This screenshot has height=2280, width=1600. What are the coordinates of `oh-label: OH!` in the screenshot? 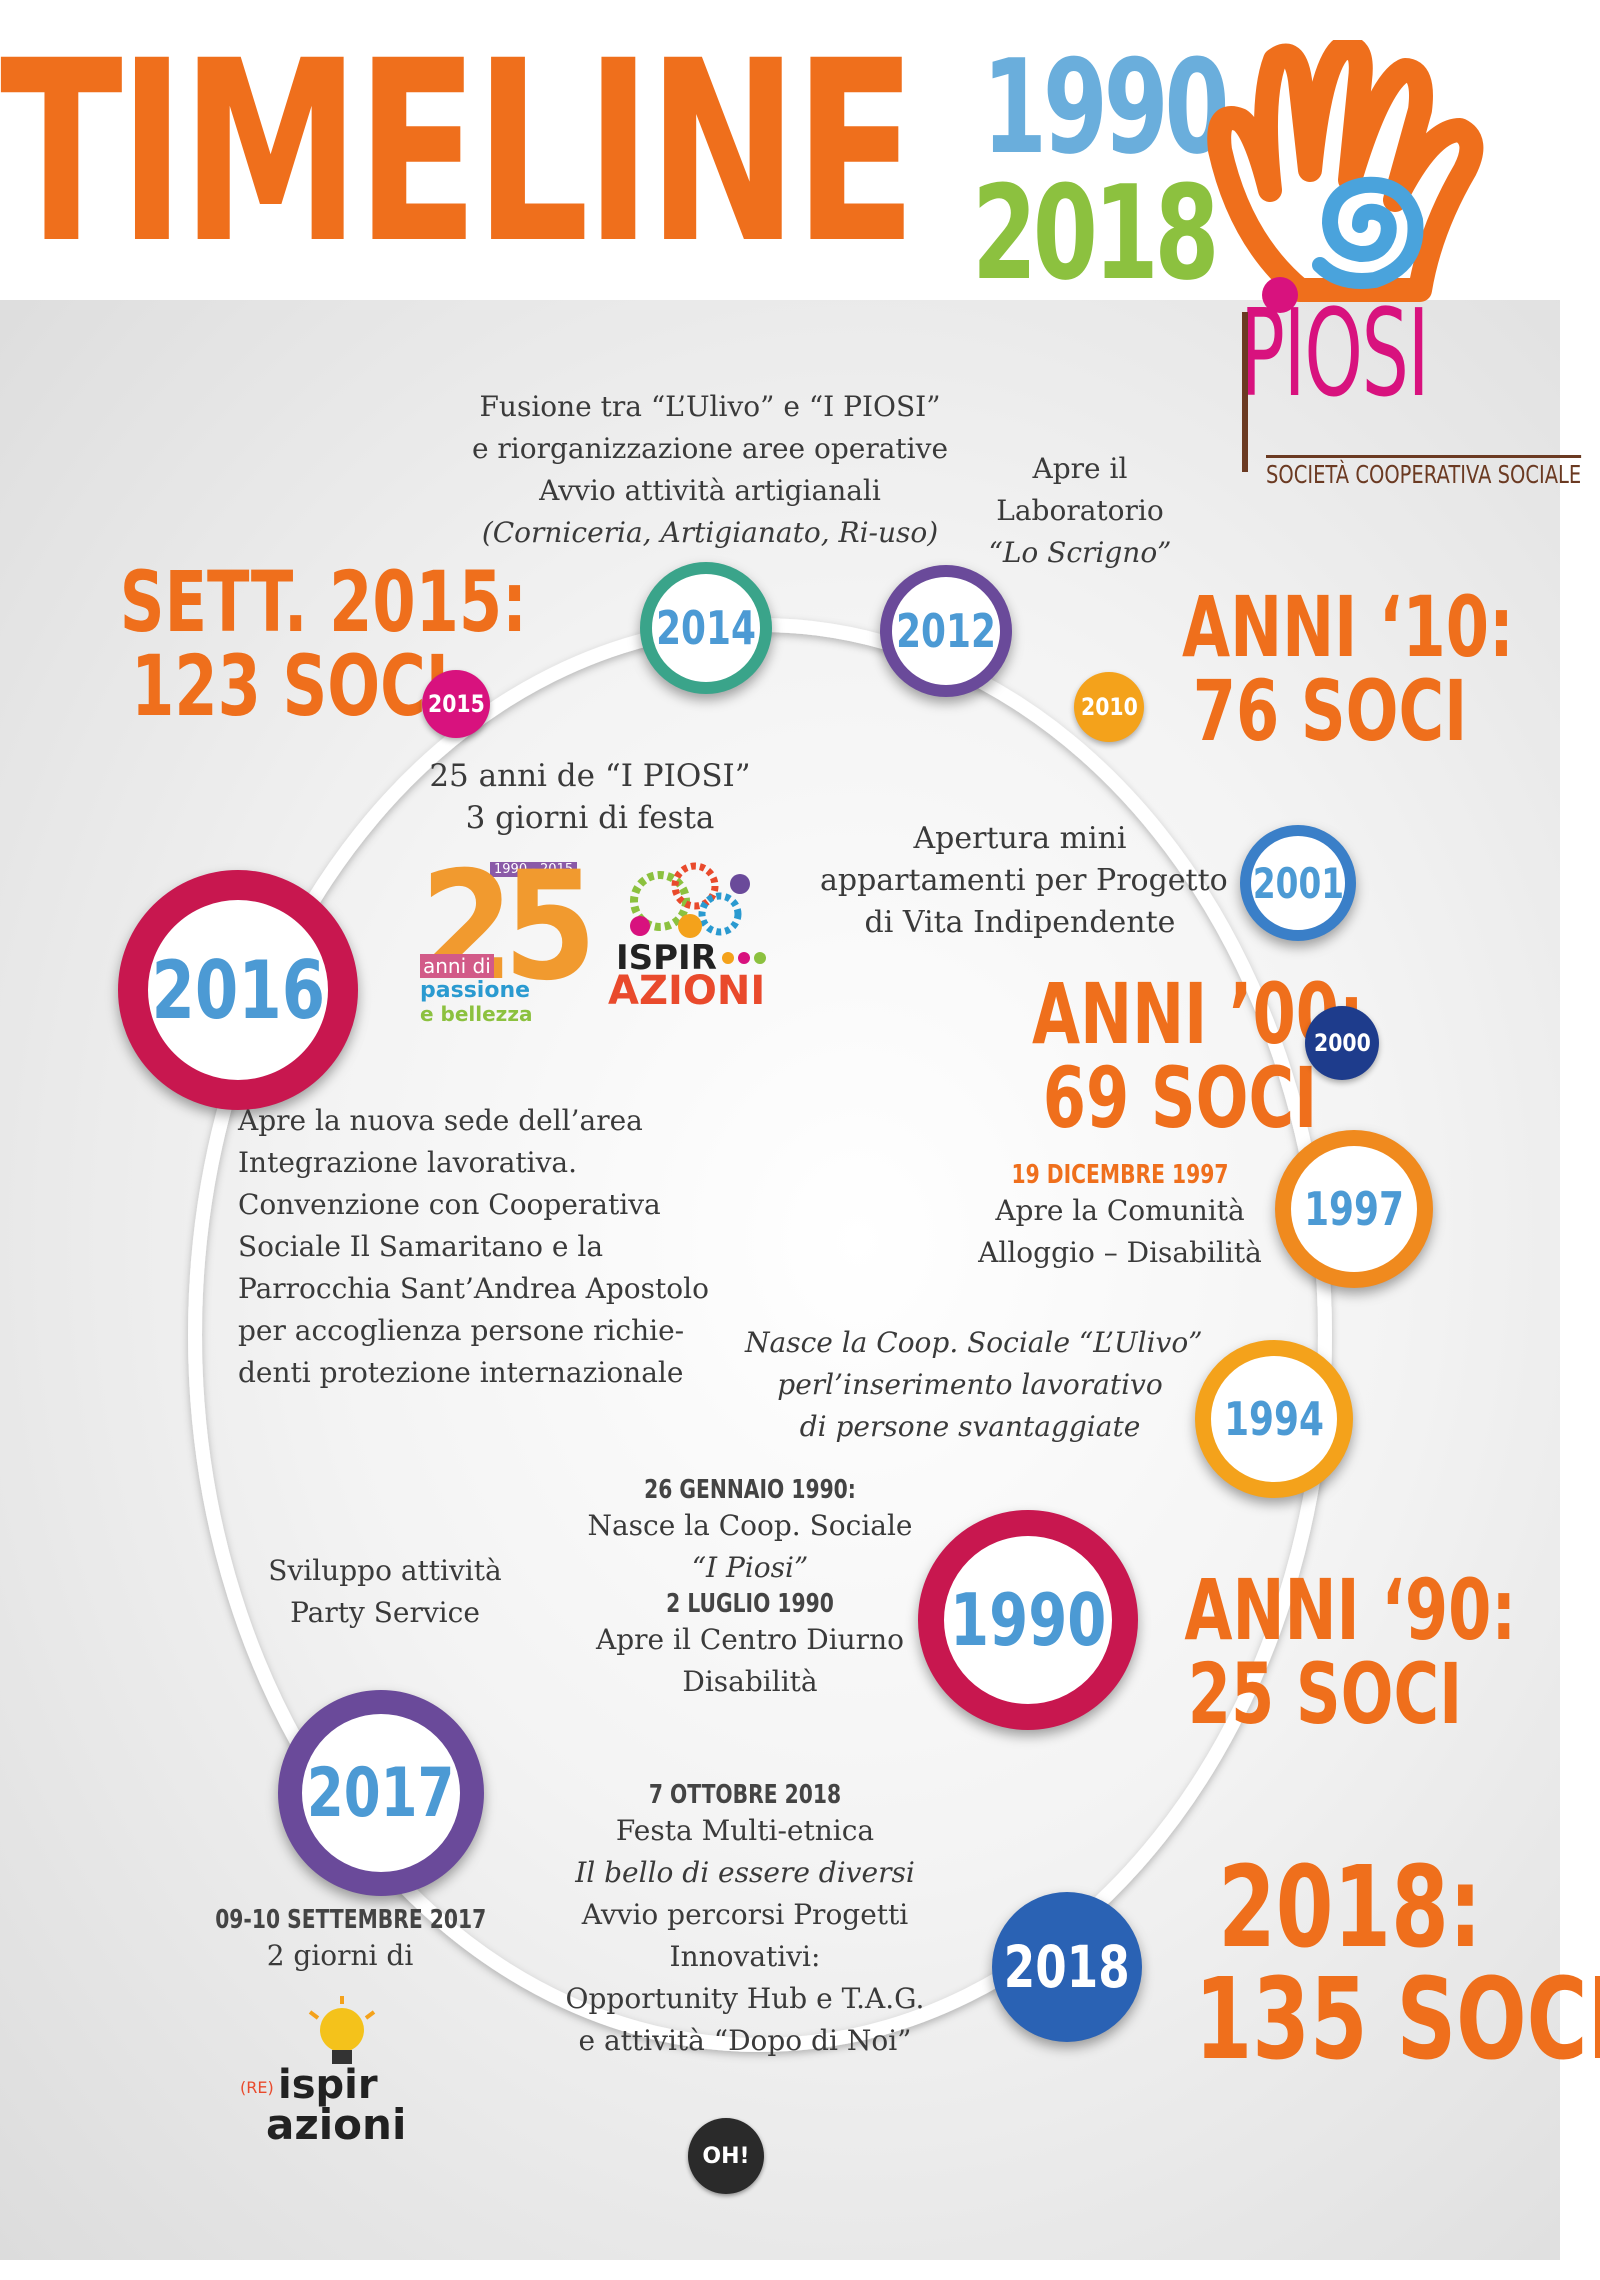 It's located at (726, 2156).